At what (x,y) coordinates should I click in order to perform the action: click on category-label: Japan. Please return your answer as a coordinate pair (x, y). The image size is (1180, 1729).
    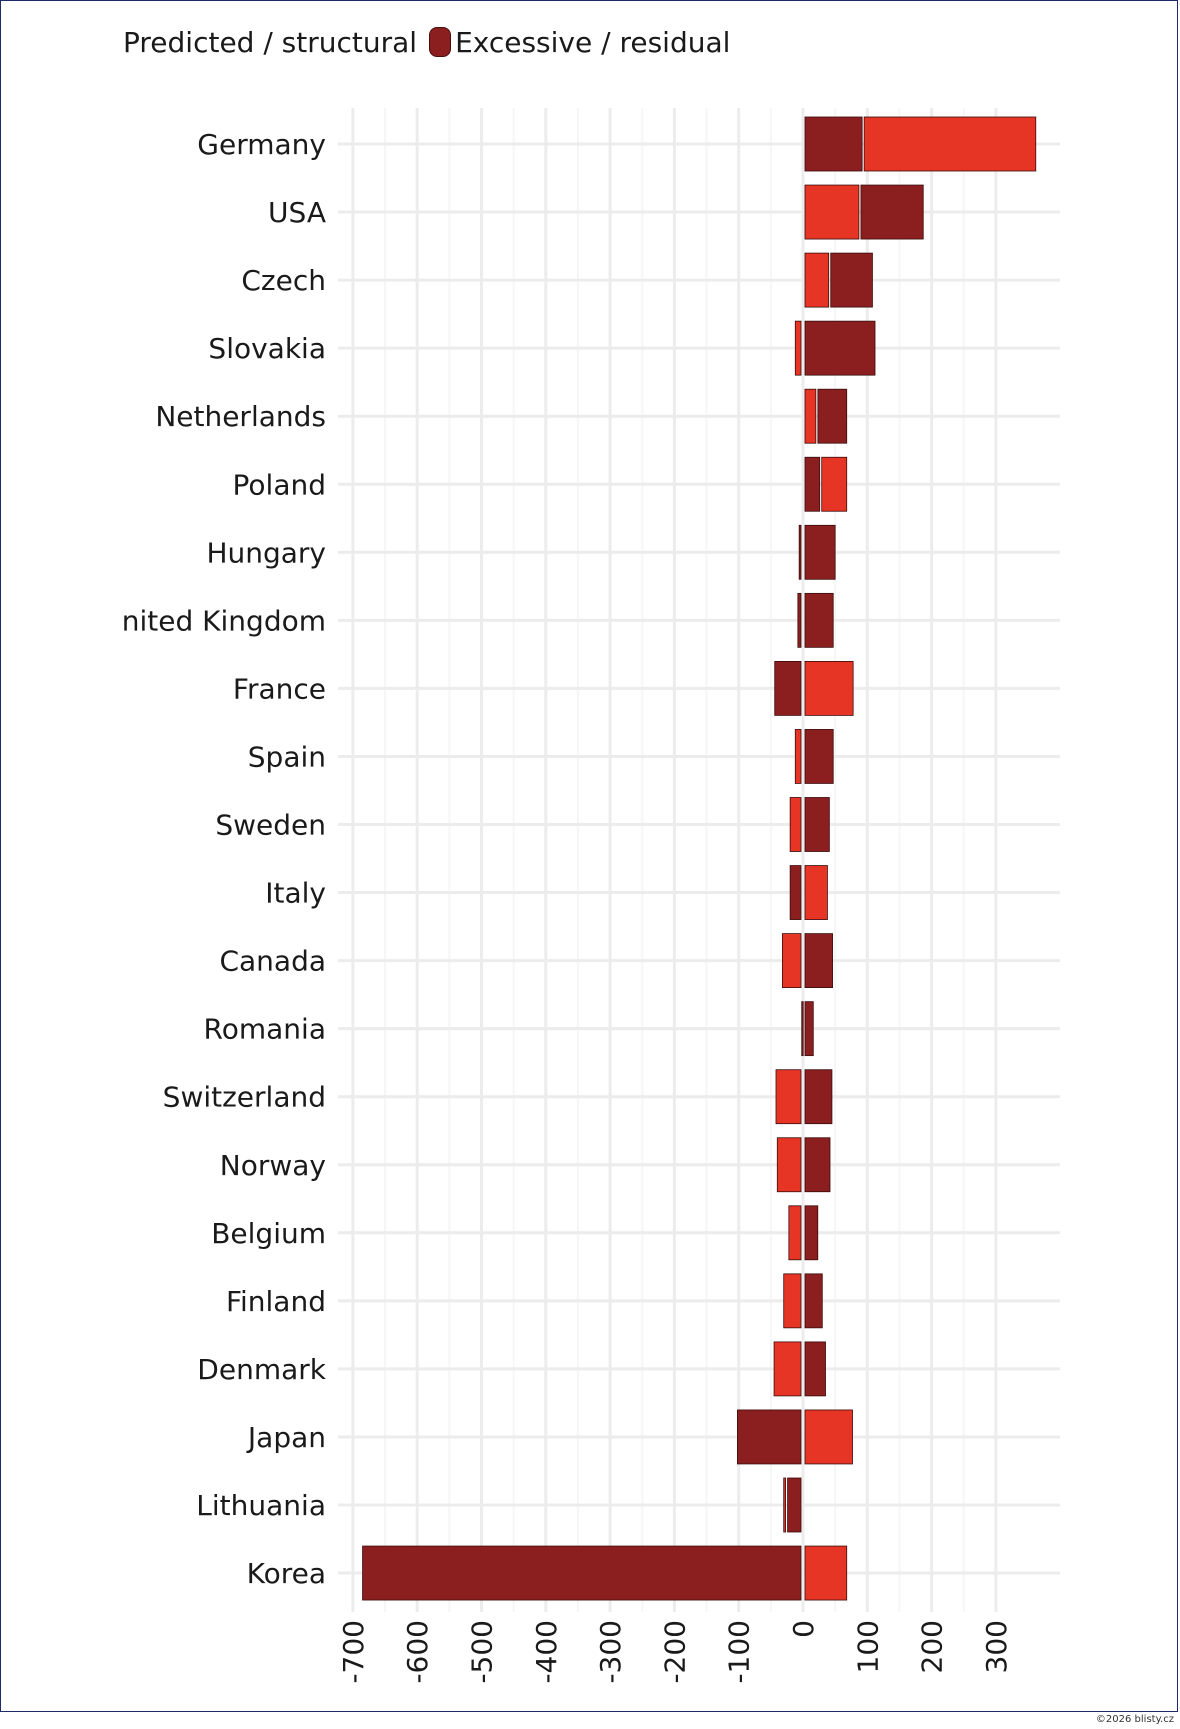
    Looking at the image, I should click on (286, 1437).